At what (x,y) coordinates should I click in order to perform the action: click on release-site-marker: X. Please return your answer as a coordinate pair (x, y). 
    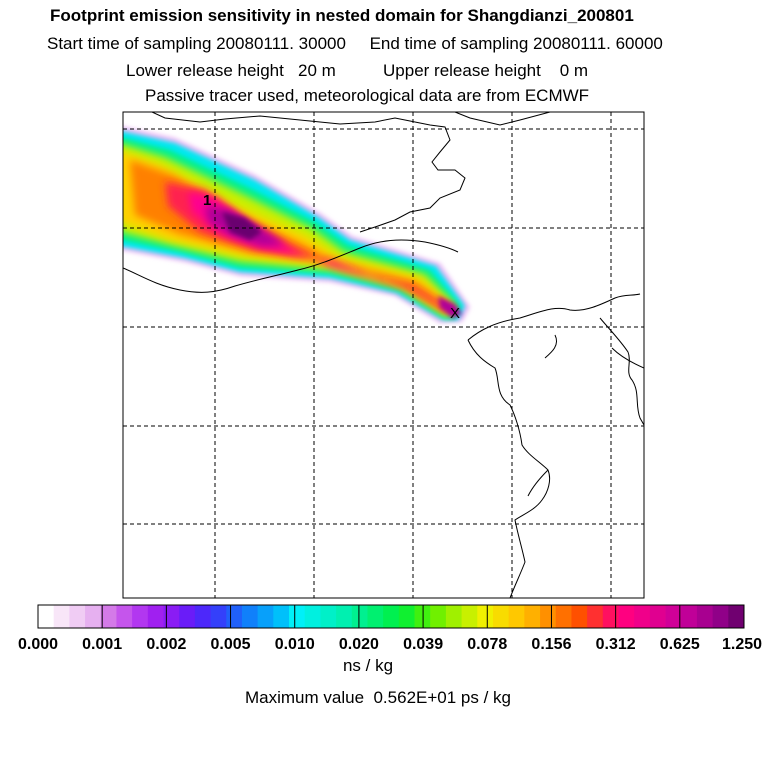
    Looking at the image, I should click on (455, 313).